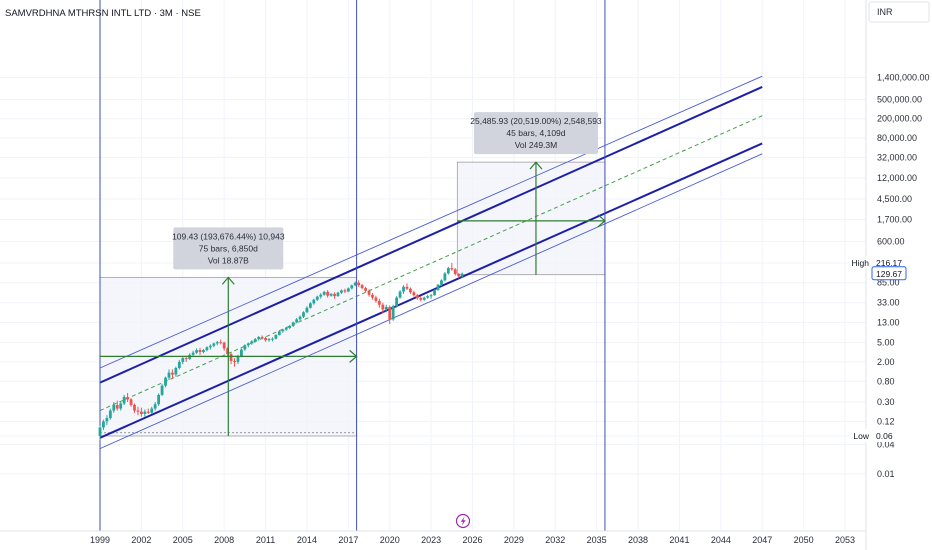 This screenshot has height=550, width=932. Describe the element at coordinates (265, 540) in the screenshot. I see `x-tick-label: 2011` at that location.